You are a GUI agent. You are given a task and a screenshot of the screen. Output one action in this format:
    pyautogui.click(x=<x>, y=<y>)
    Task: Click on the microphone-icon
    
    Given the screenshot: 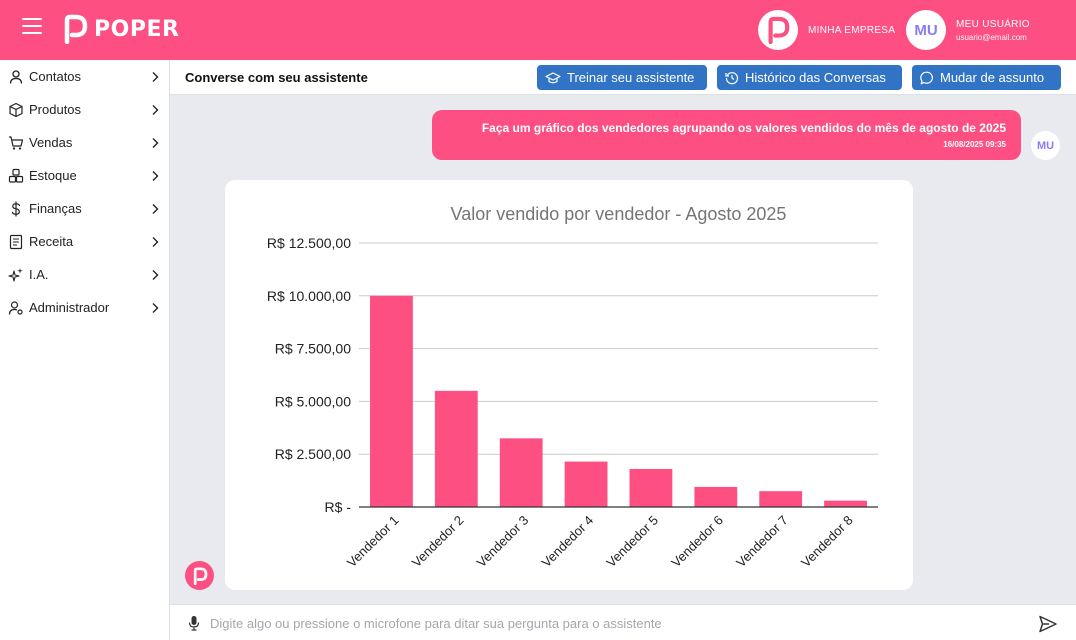 What is the action you would take?
    pyautogui.click(x=194, y=623)
    